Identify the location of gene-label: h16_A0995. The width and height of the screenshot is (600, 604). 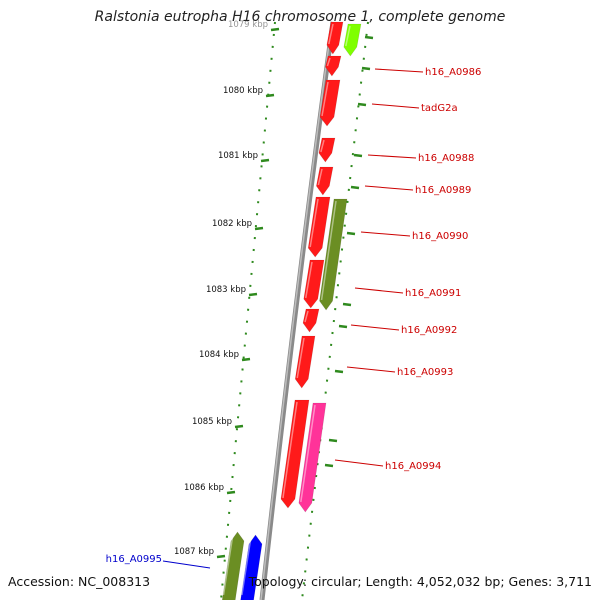
(134, 559).